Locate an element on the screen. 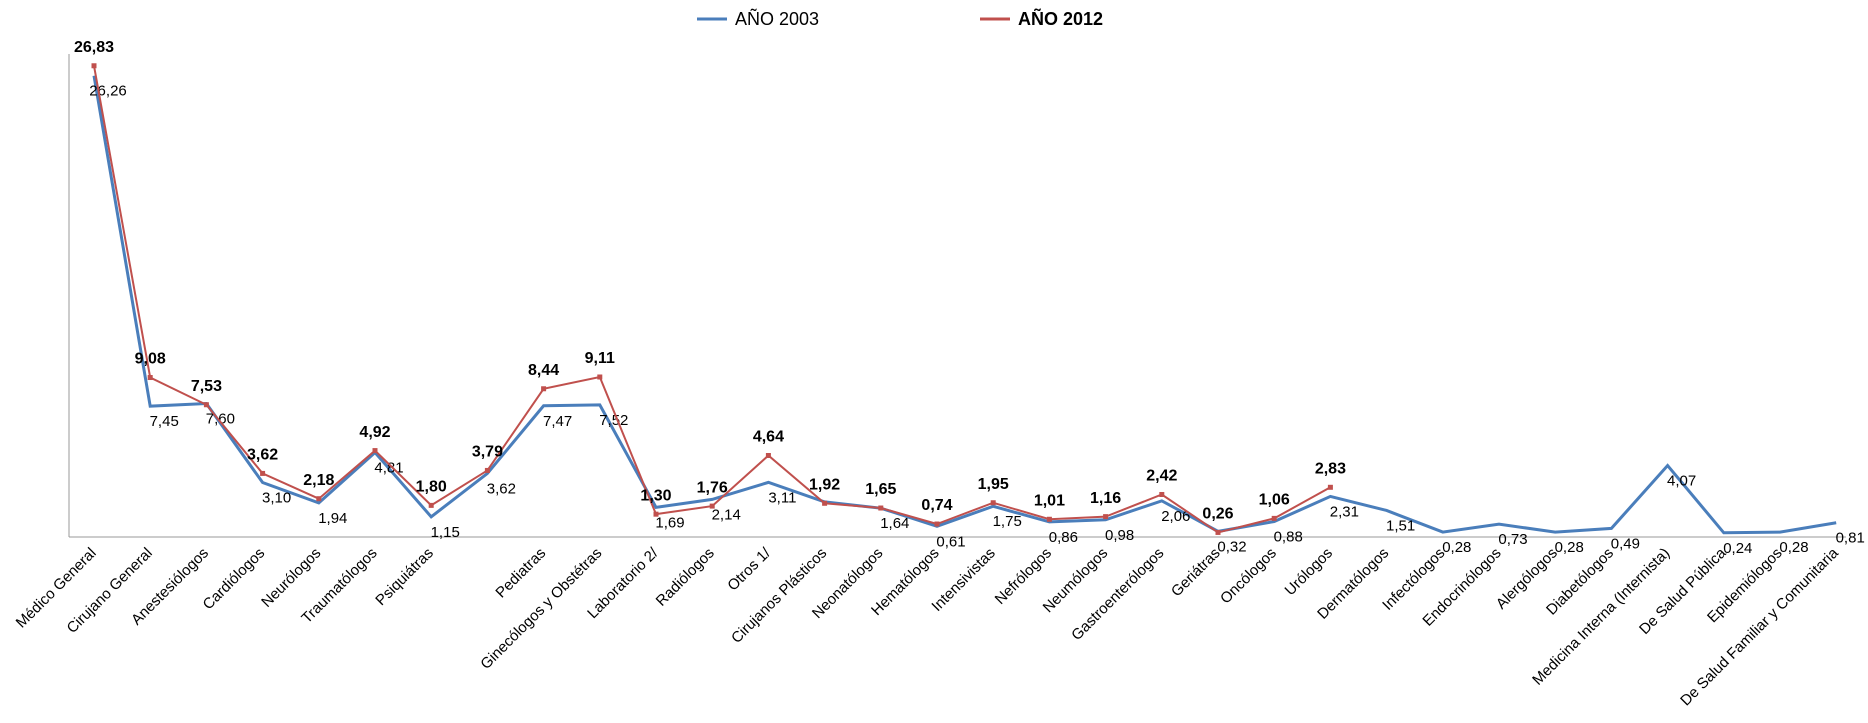  data-label: 26,26 is located at coordinates (108, 91).